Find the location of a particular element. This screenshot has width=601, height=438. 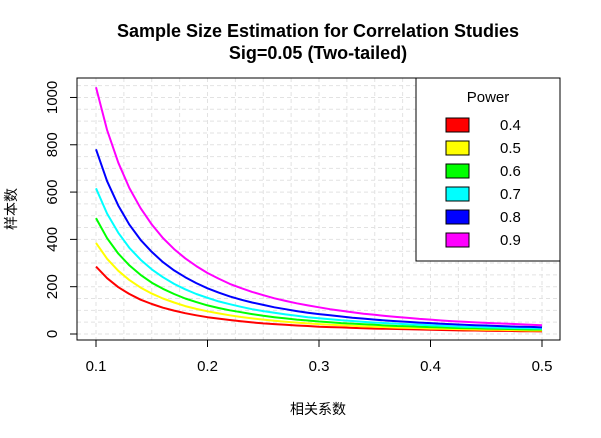

legend-swatch-0.9 is located at coordinates (457, 240).